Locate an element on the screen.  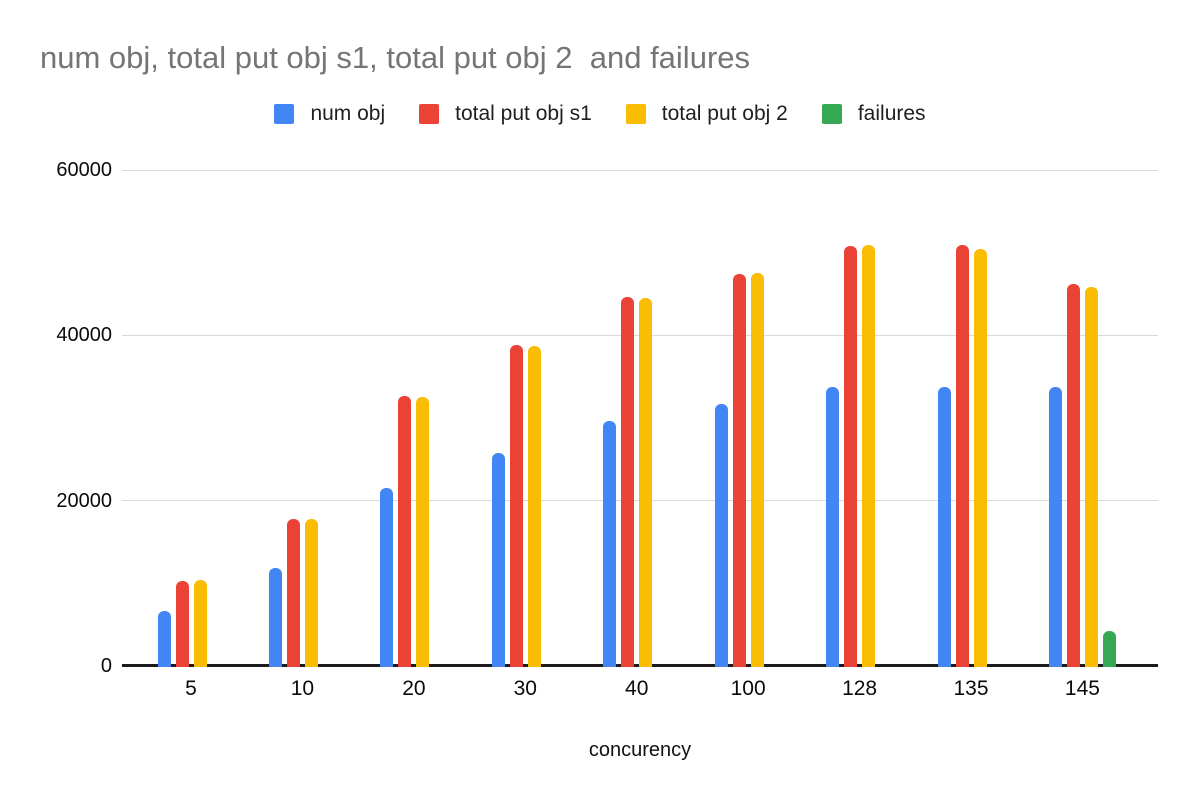
x-tick-label-100: 100 is located at coordinates (748, 688).